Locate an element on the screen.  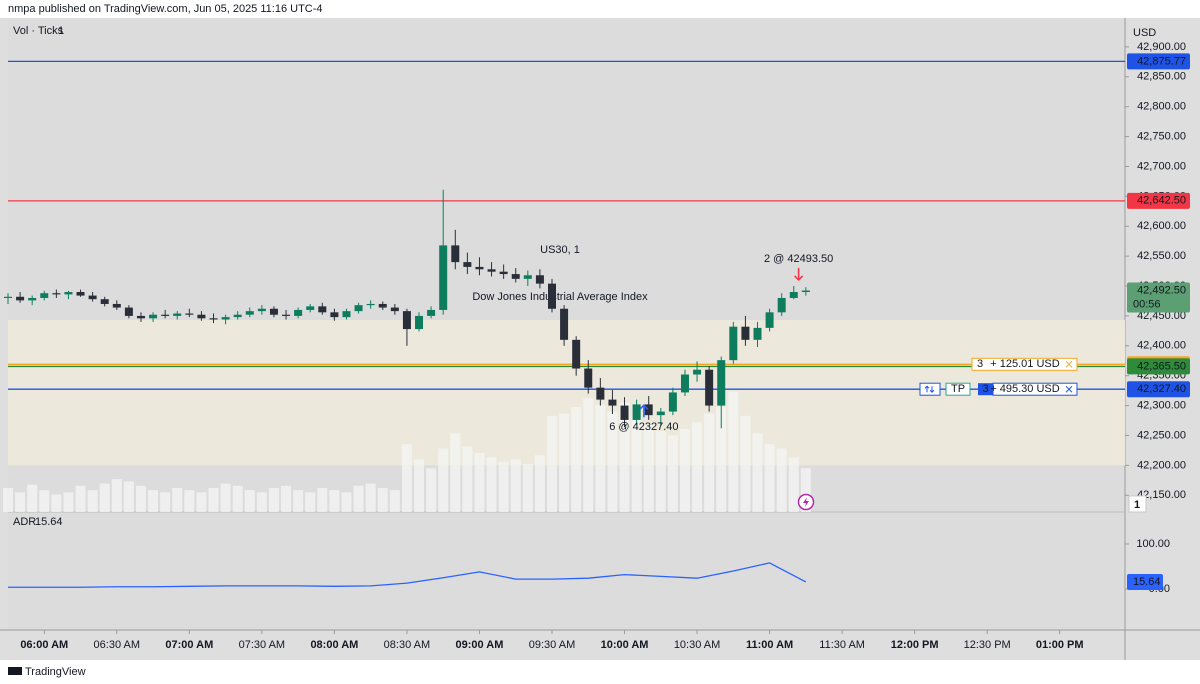
last-price-countdown: 00:56 is located at coordinates (1147, 304).